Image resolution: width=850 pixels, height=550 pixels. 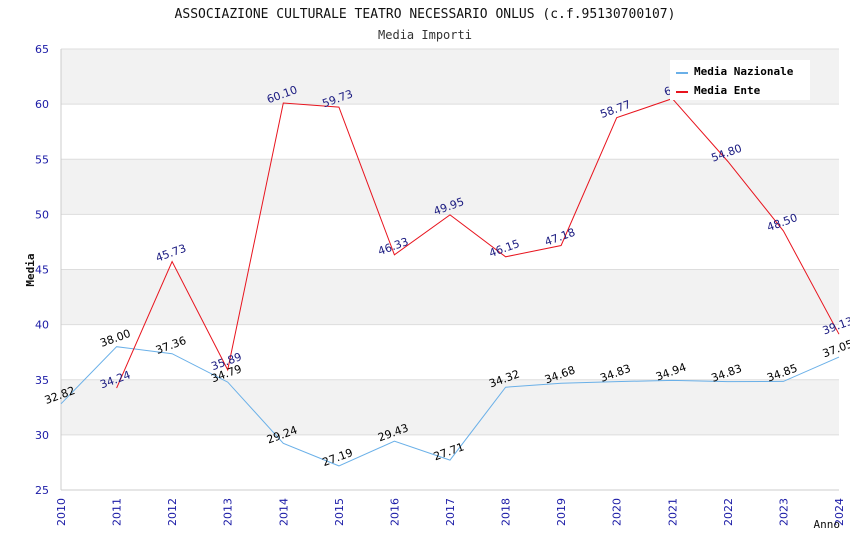 What do you see at coordinates (450, 512) in the screenshot?
I see `x-tick-label: 2017` at bounding box center [450, 512].